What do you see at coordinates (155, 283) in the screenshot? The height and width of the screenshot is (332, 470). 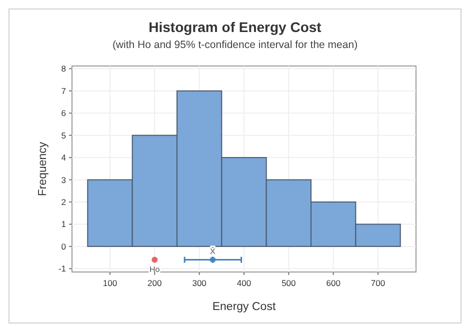 I see `x-tick-label: 200` at bounding box center [155, 283].